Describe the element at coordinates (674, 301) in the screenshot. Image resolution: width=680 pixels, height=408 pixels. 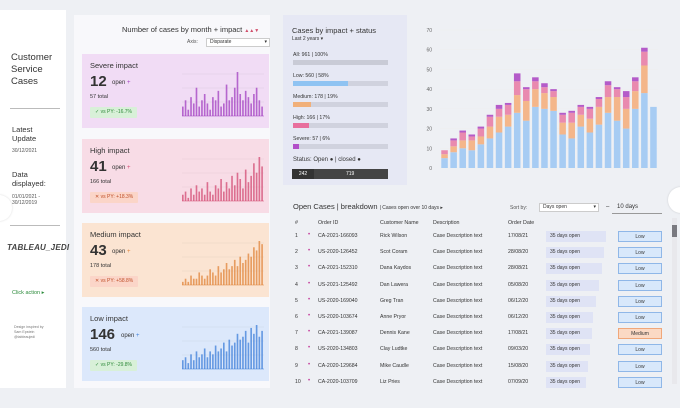
I see `table-scrollbar` at that location.